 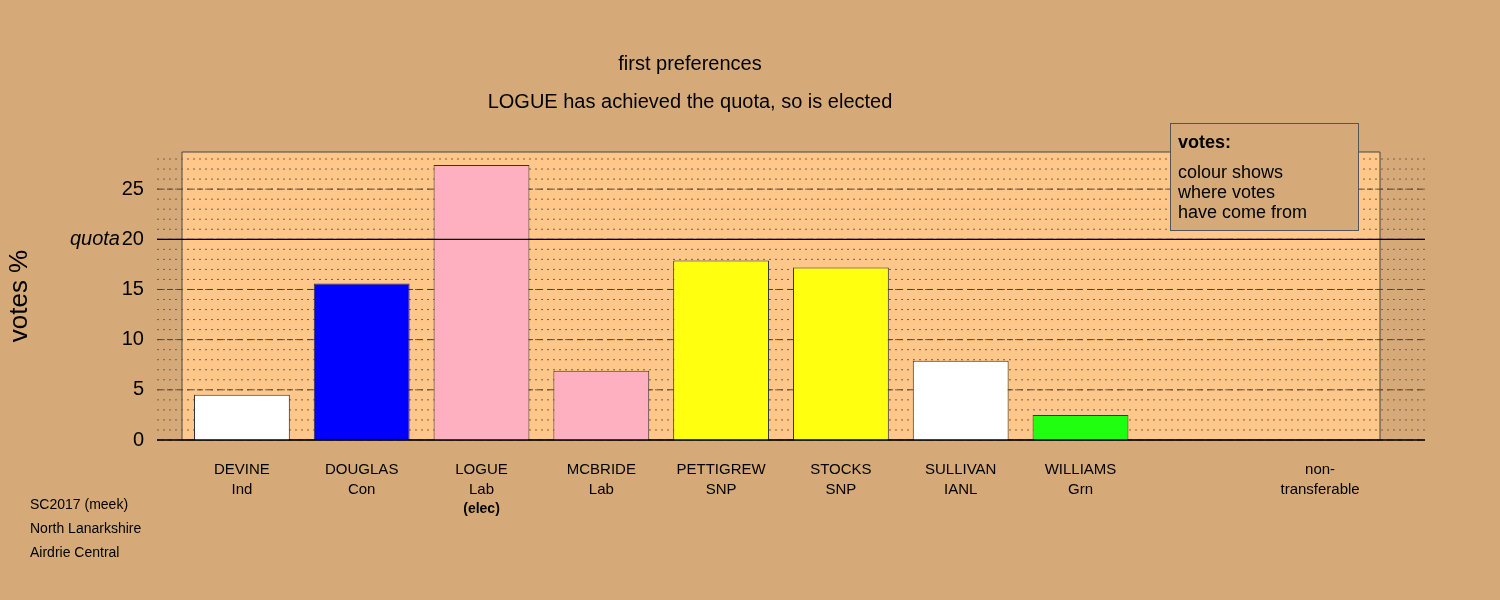 I want to click on y-tick-label: 15, so click(x=132, y=287).